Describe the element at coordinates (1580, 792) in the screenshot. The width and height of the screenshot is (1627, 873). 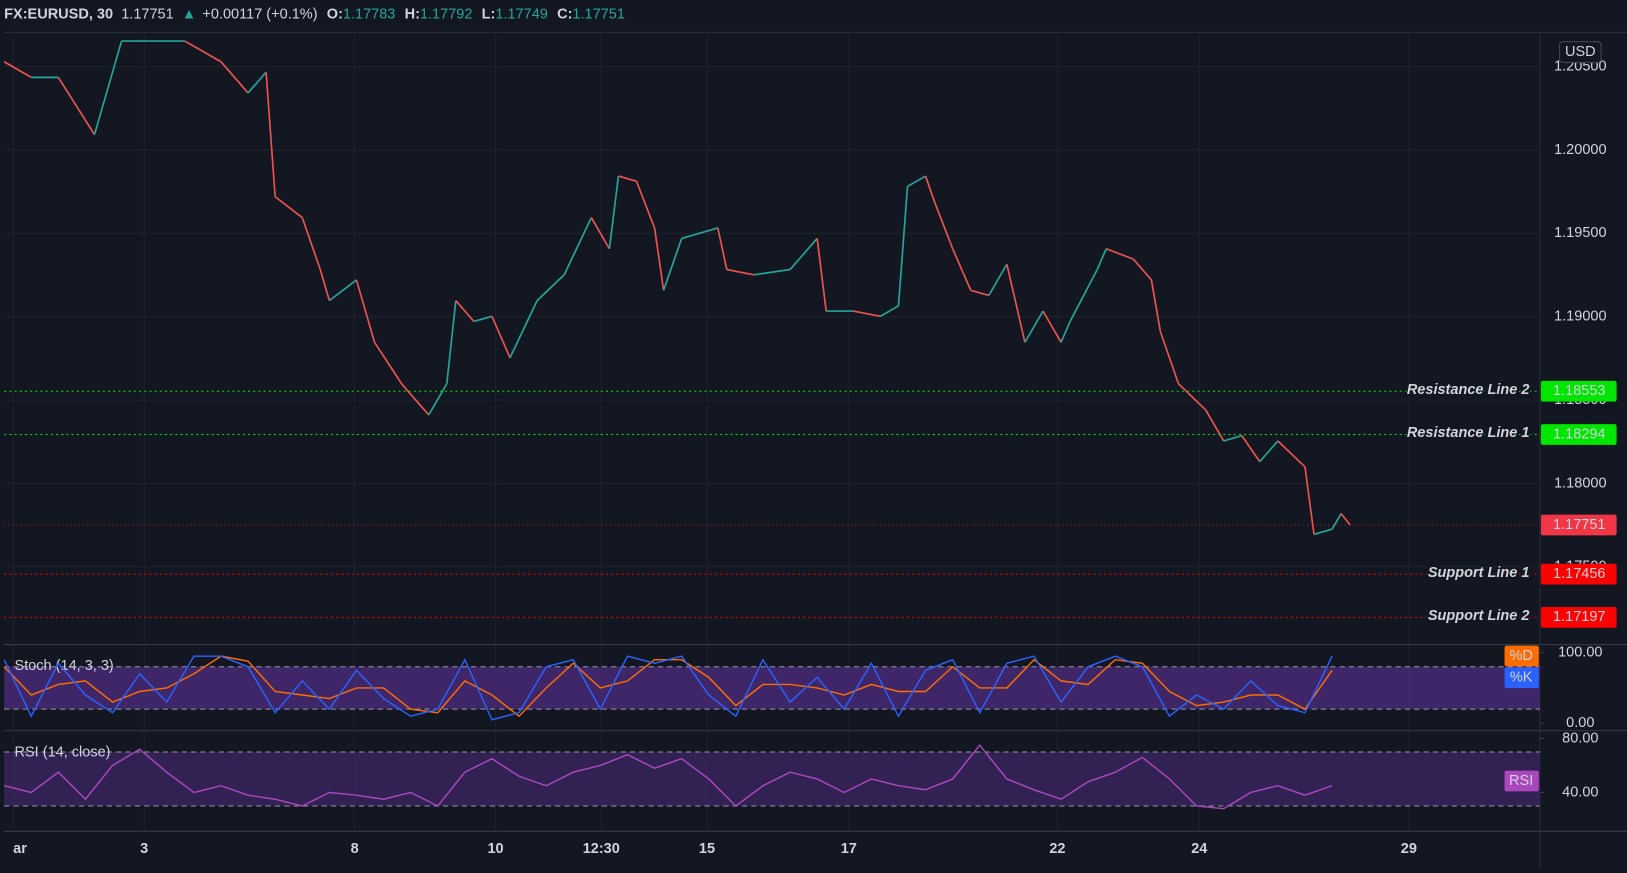
I see `y-tick-label: 40.00` at that location.